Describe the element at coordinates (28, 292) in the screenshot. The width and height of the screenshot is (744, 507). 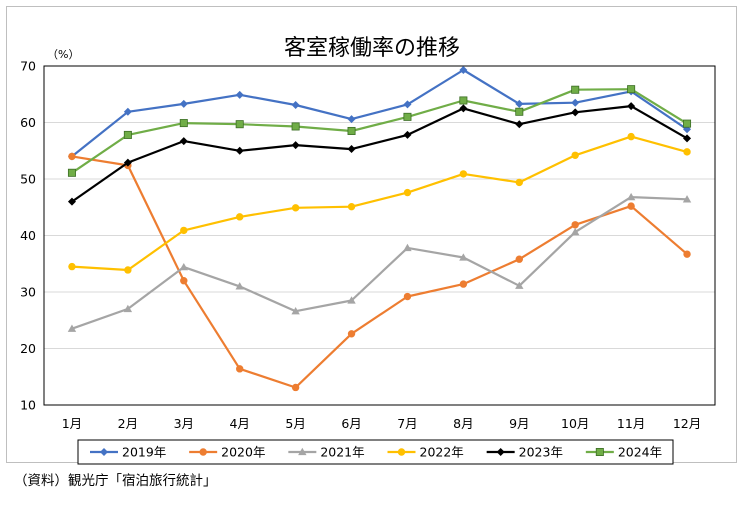
I see `y-tick-label: 30` at that location.